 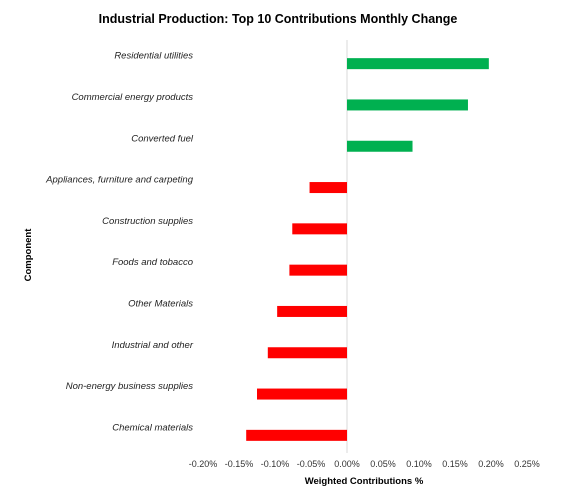 What do you see at coordinates (28, 255) in the screenshot?
I see `y-axis-title: Component` at bounding box center [28, 255].